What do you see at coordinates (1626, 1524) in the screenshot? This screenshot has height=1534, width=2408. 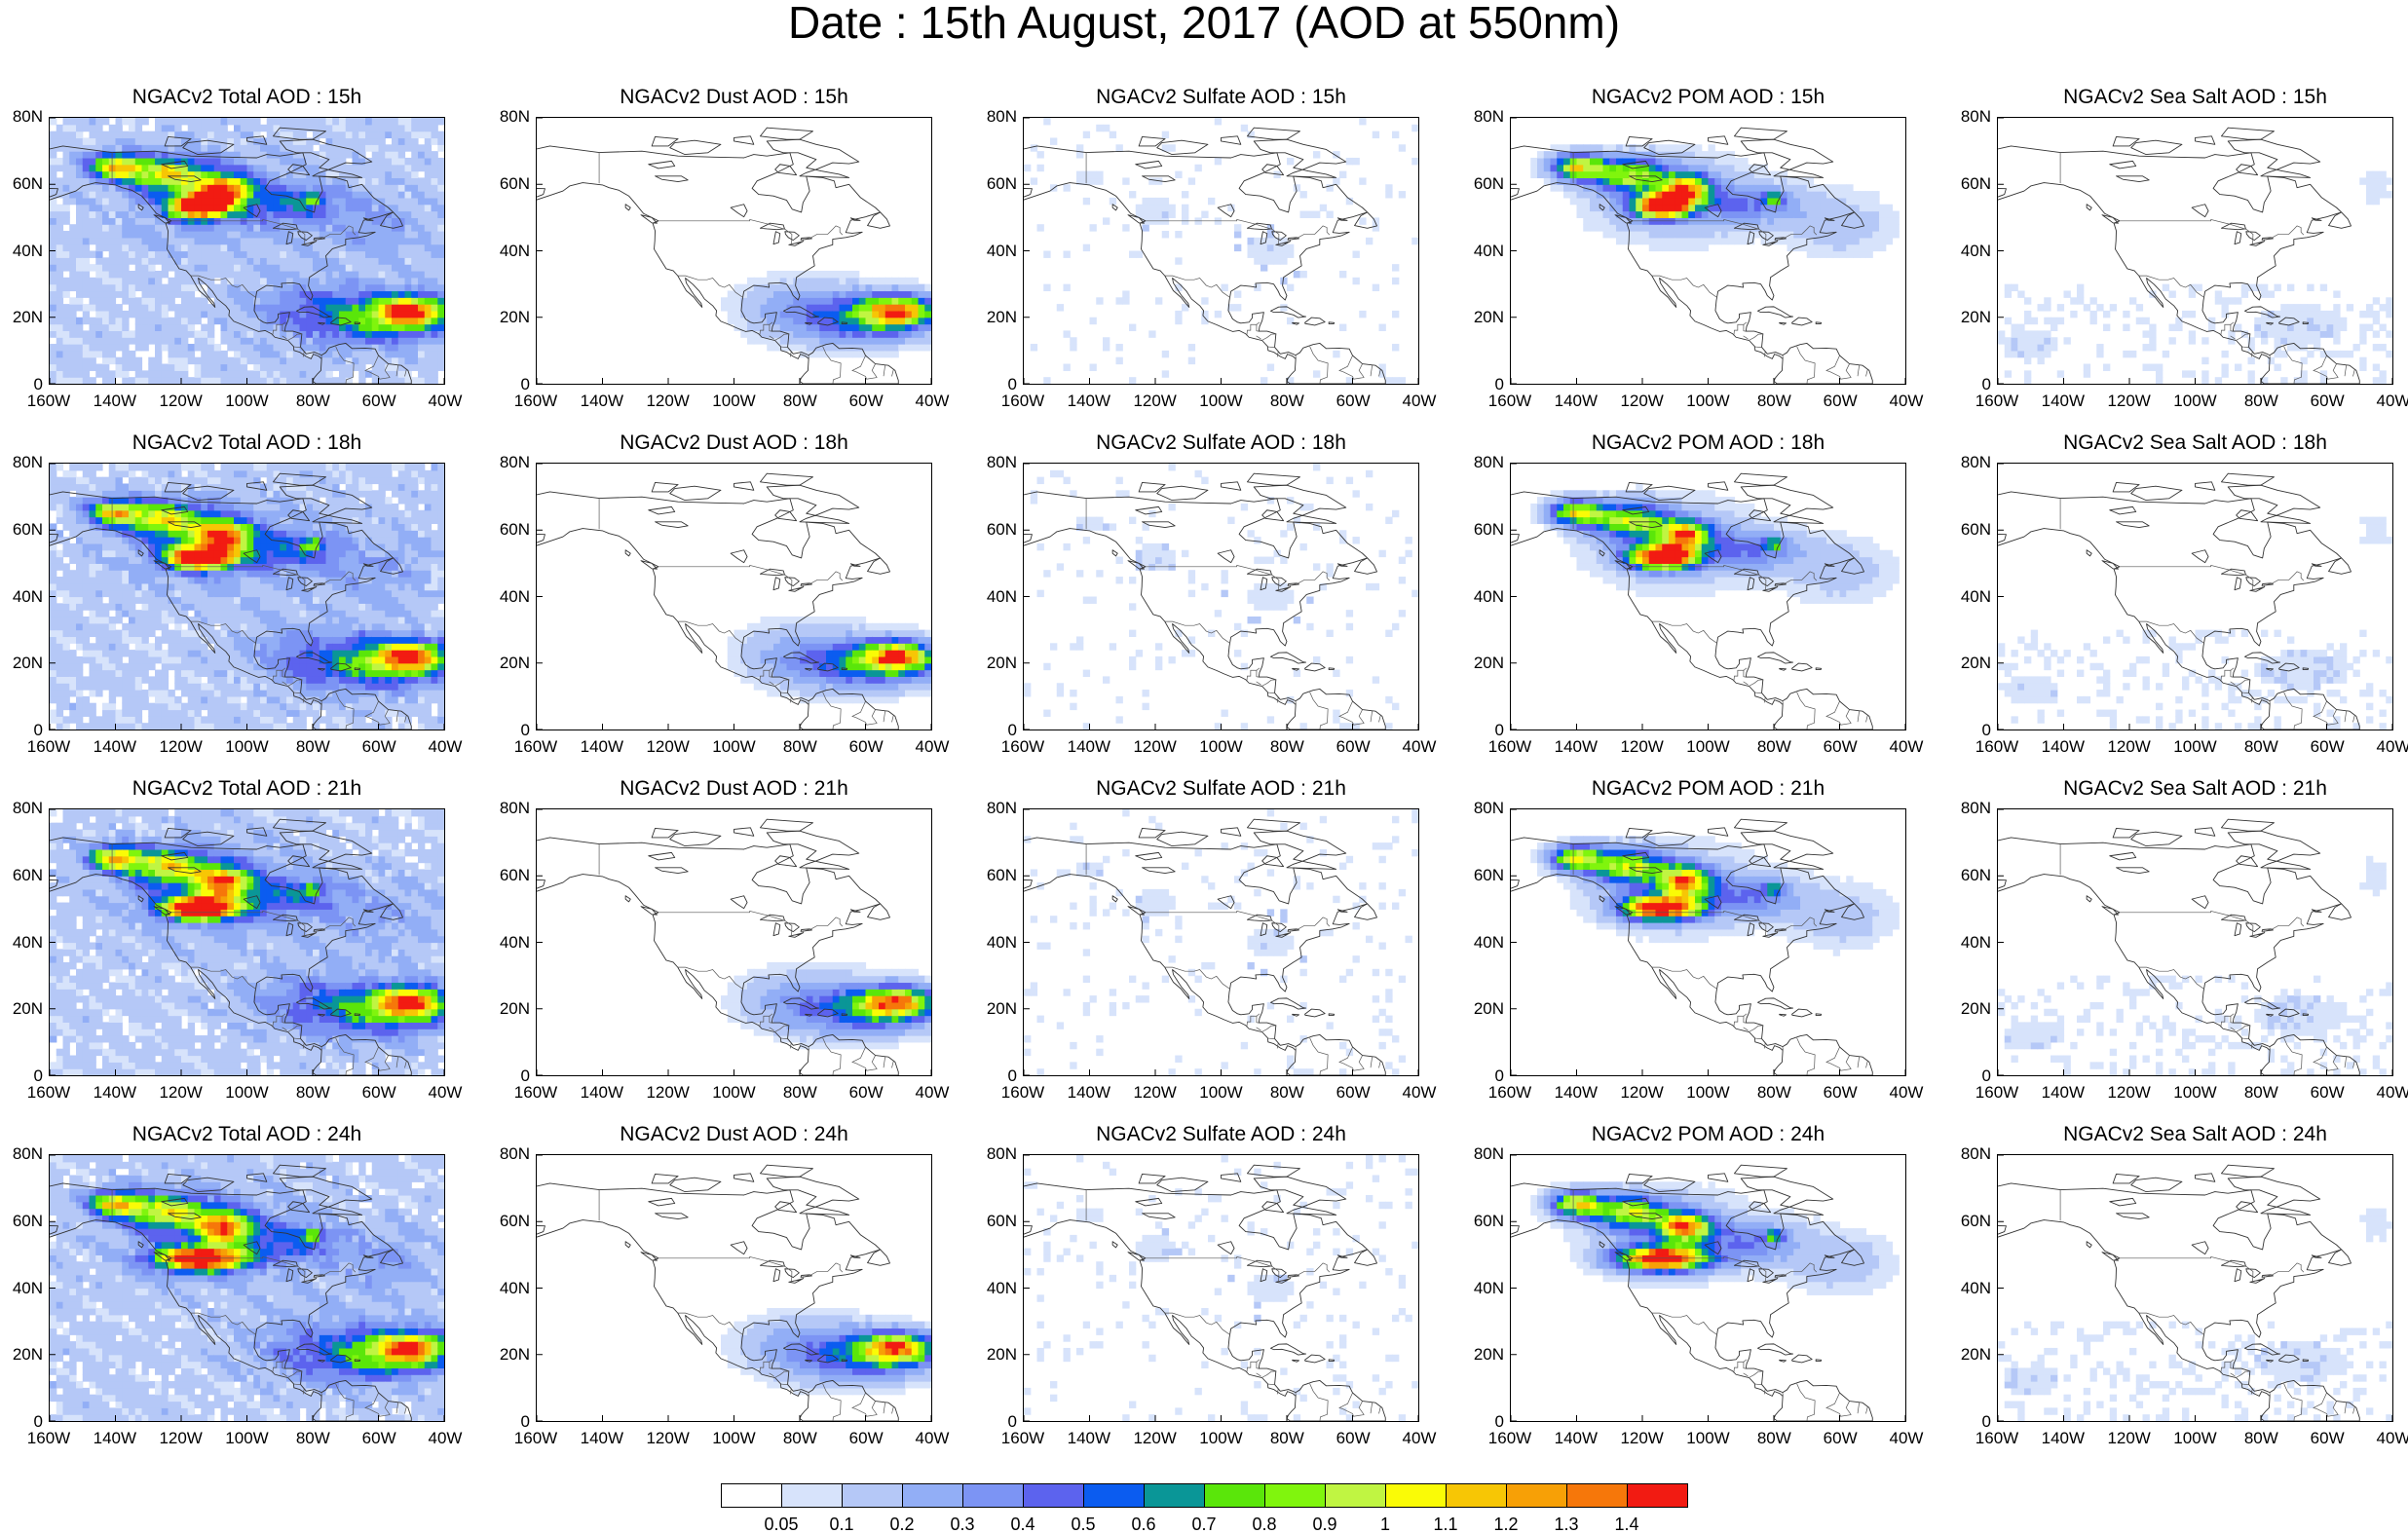 I see `colorbar-label: 1.4` at bounding box center [1626, 1524].